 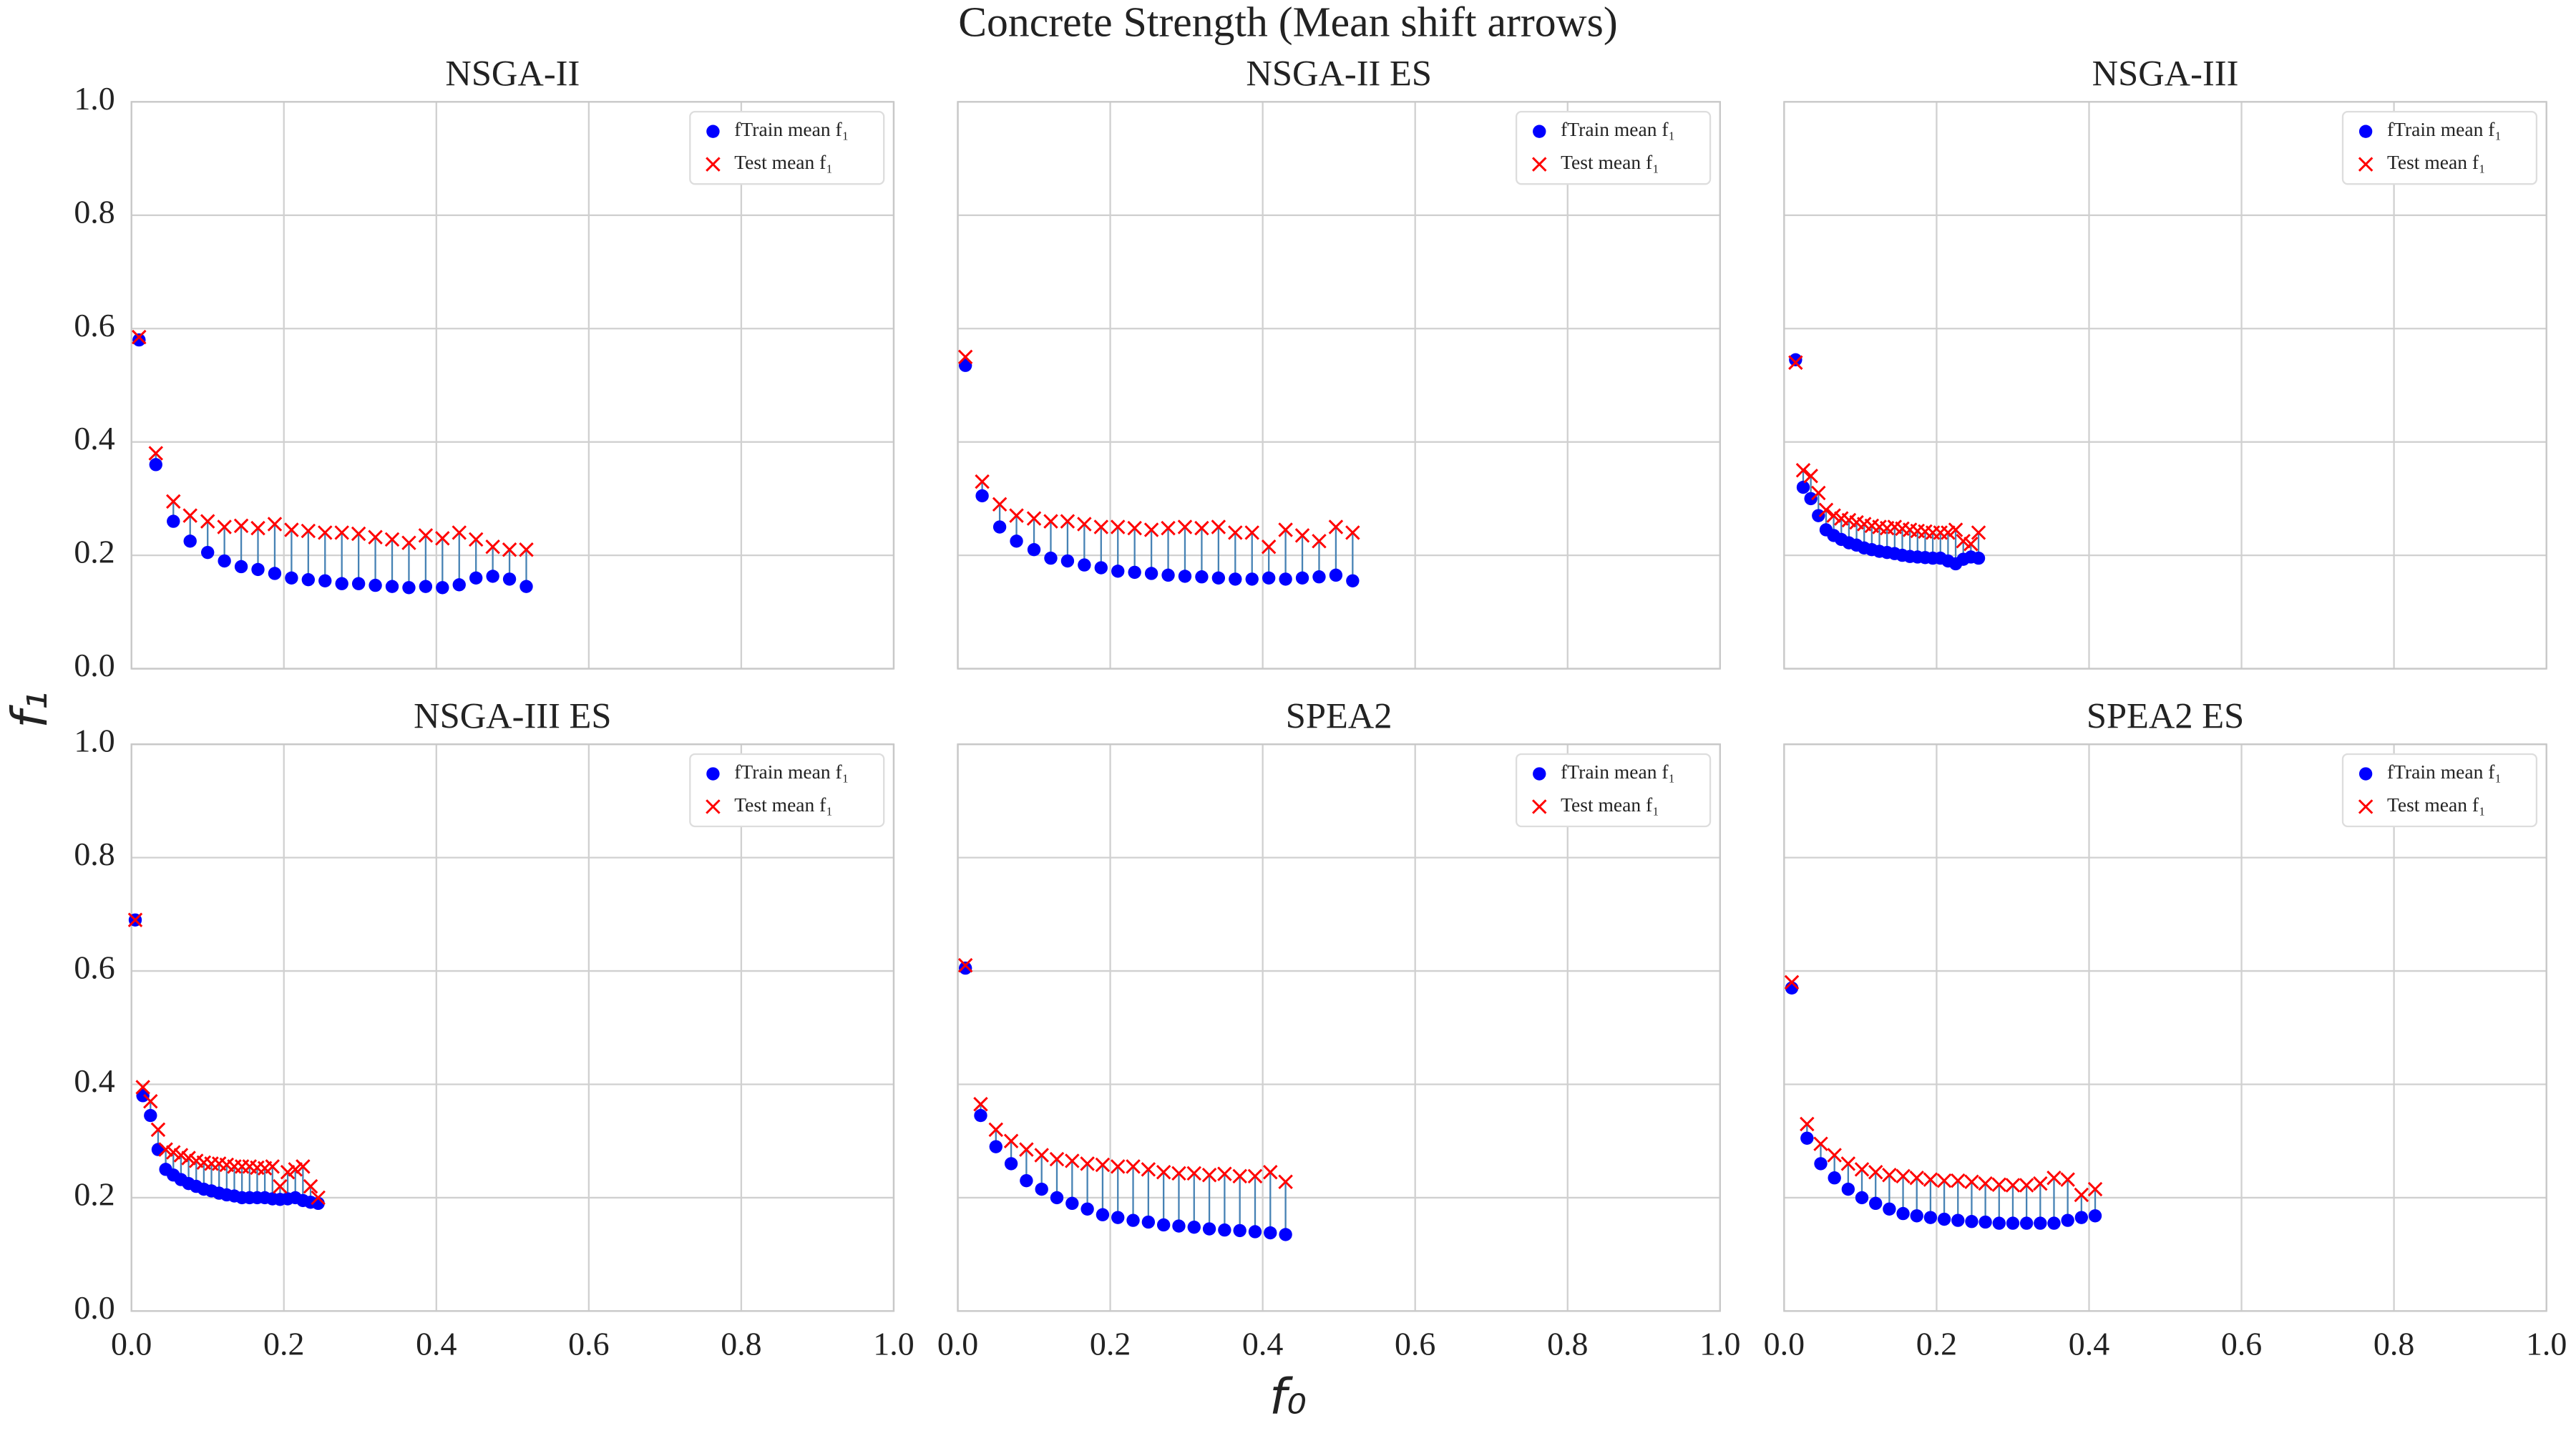 I want to click on y-tick-label: 0.0, so click(x=94, y=1307).